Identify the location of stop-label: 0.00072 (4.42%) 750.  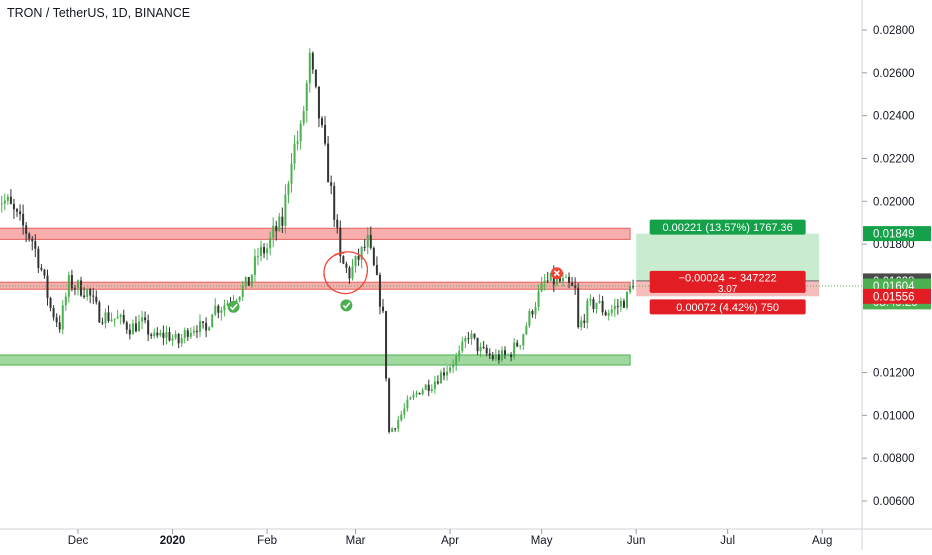
(727, 308).